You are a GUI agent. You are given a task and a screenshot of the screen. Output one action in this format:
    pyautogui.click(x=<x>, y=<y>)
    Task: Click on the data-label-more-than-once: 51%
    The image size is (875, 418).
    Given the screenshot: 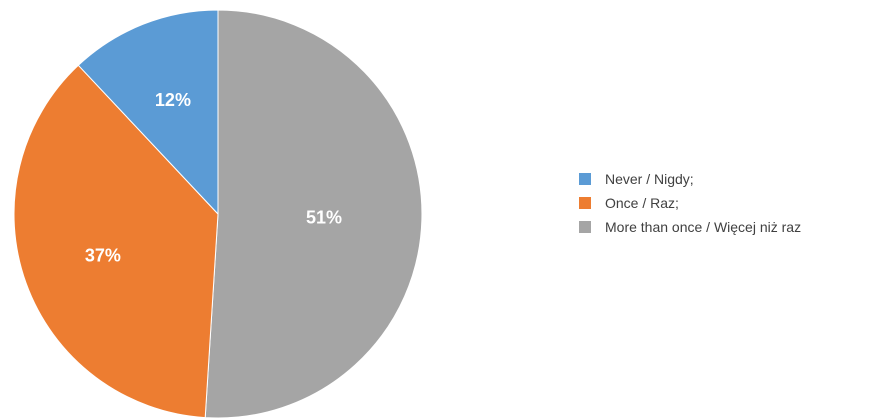 What is the action you would take?
    pyautogui.click(x=324, y=217)
    